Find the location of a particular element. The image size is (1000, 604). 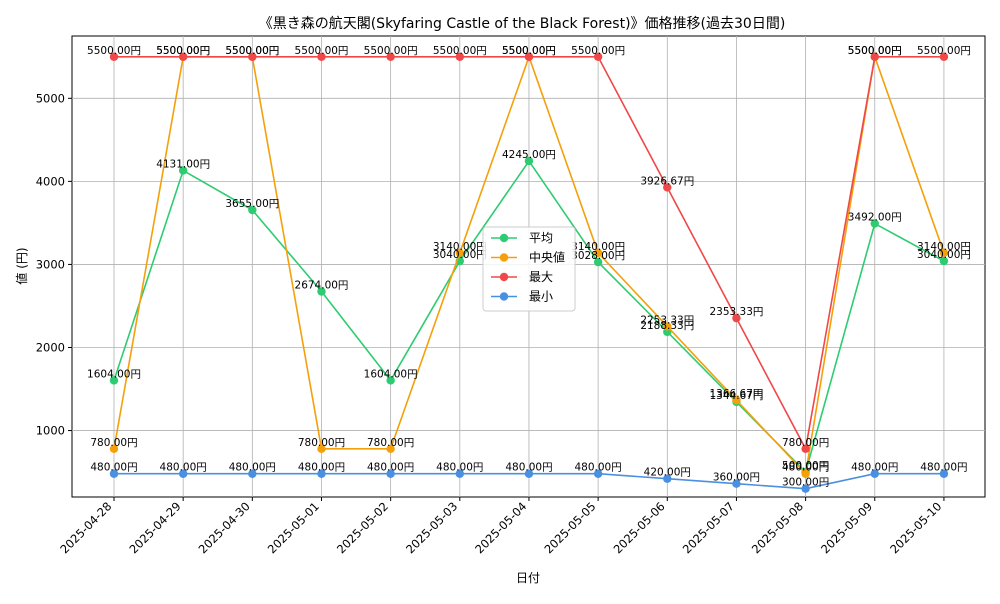

data-label: 3492.00円 is located at coordinates (875, 218).